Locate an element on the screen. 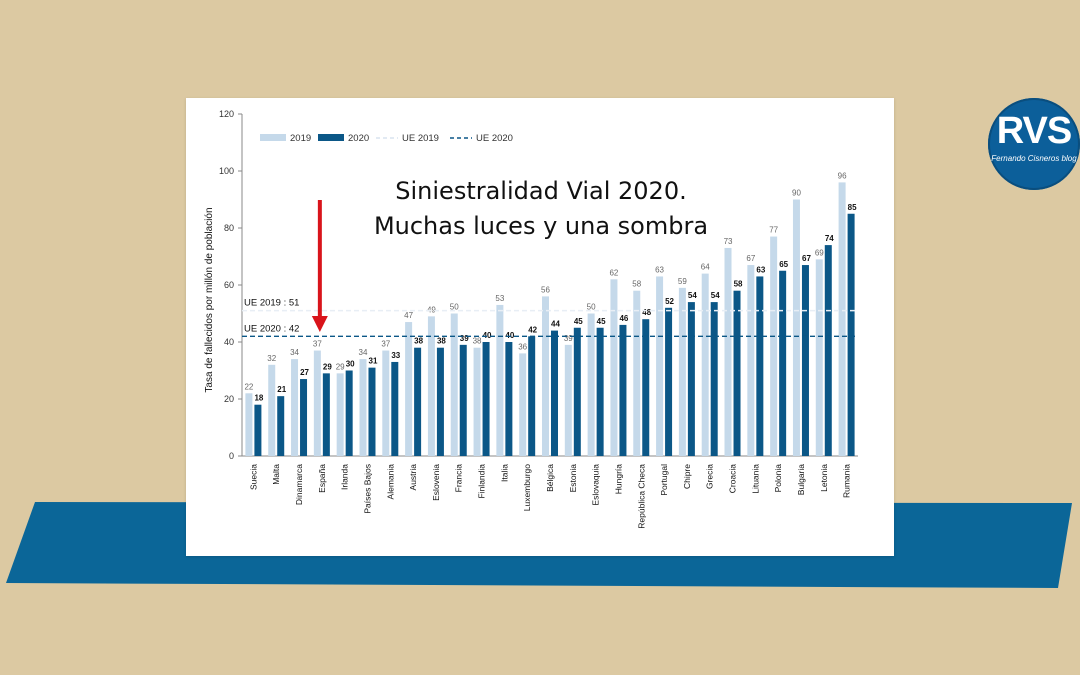  data-label-2020-6: 33 is located at coordinates (395, 355).